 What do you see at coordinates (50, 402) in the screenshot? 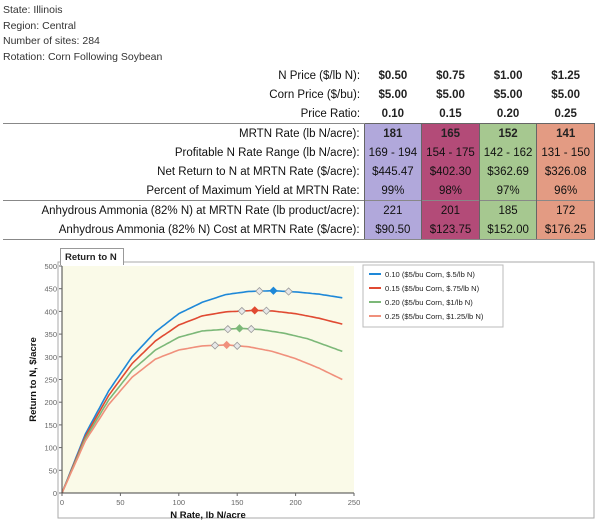
I see `y-tick-label: 200` at bounding box center [50, 402].